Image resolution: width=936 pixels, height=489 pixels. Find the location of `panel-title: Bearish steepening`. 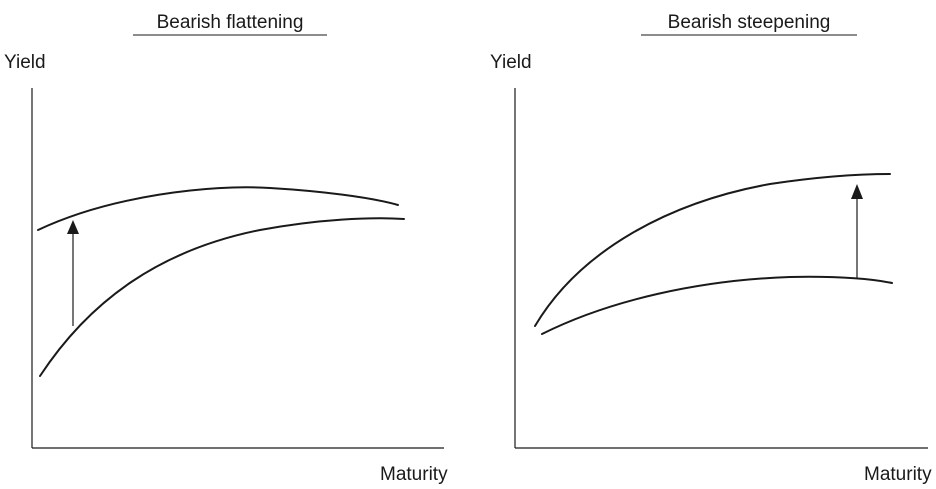

panel-title: Bearish steepening is located at coordinates (749, 22).